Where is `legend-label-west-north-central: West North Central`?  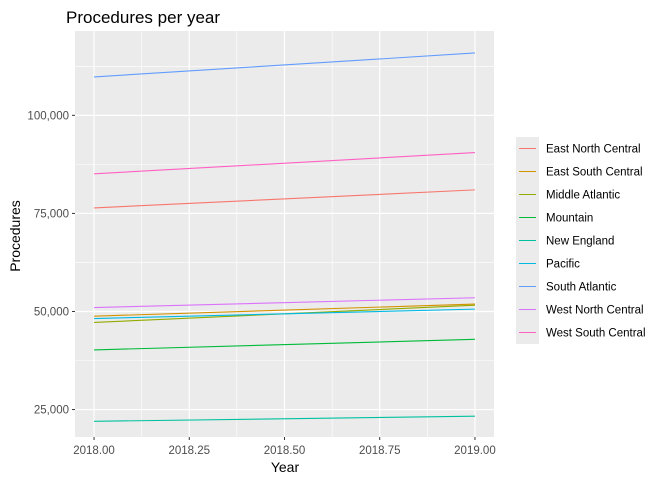 legend-label-west-north-central: West North Central is located at coordinates (595, 311).